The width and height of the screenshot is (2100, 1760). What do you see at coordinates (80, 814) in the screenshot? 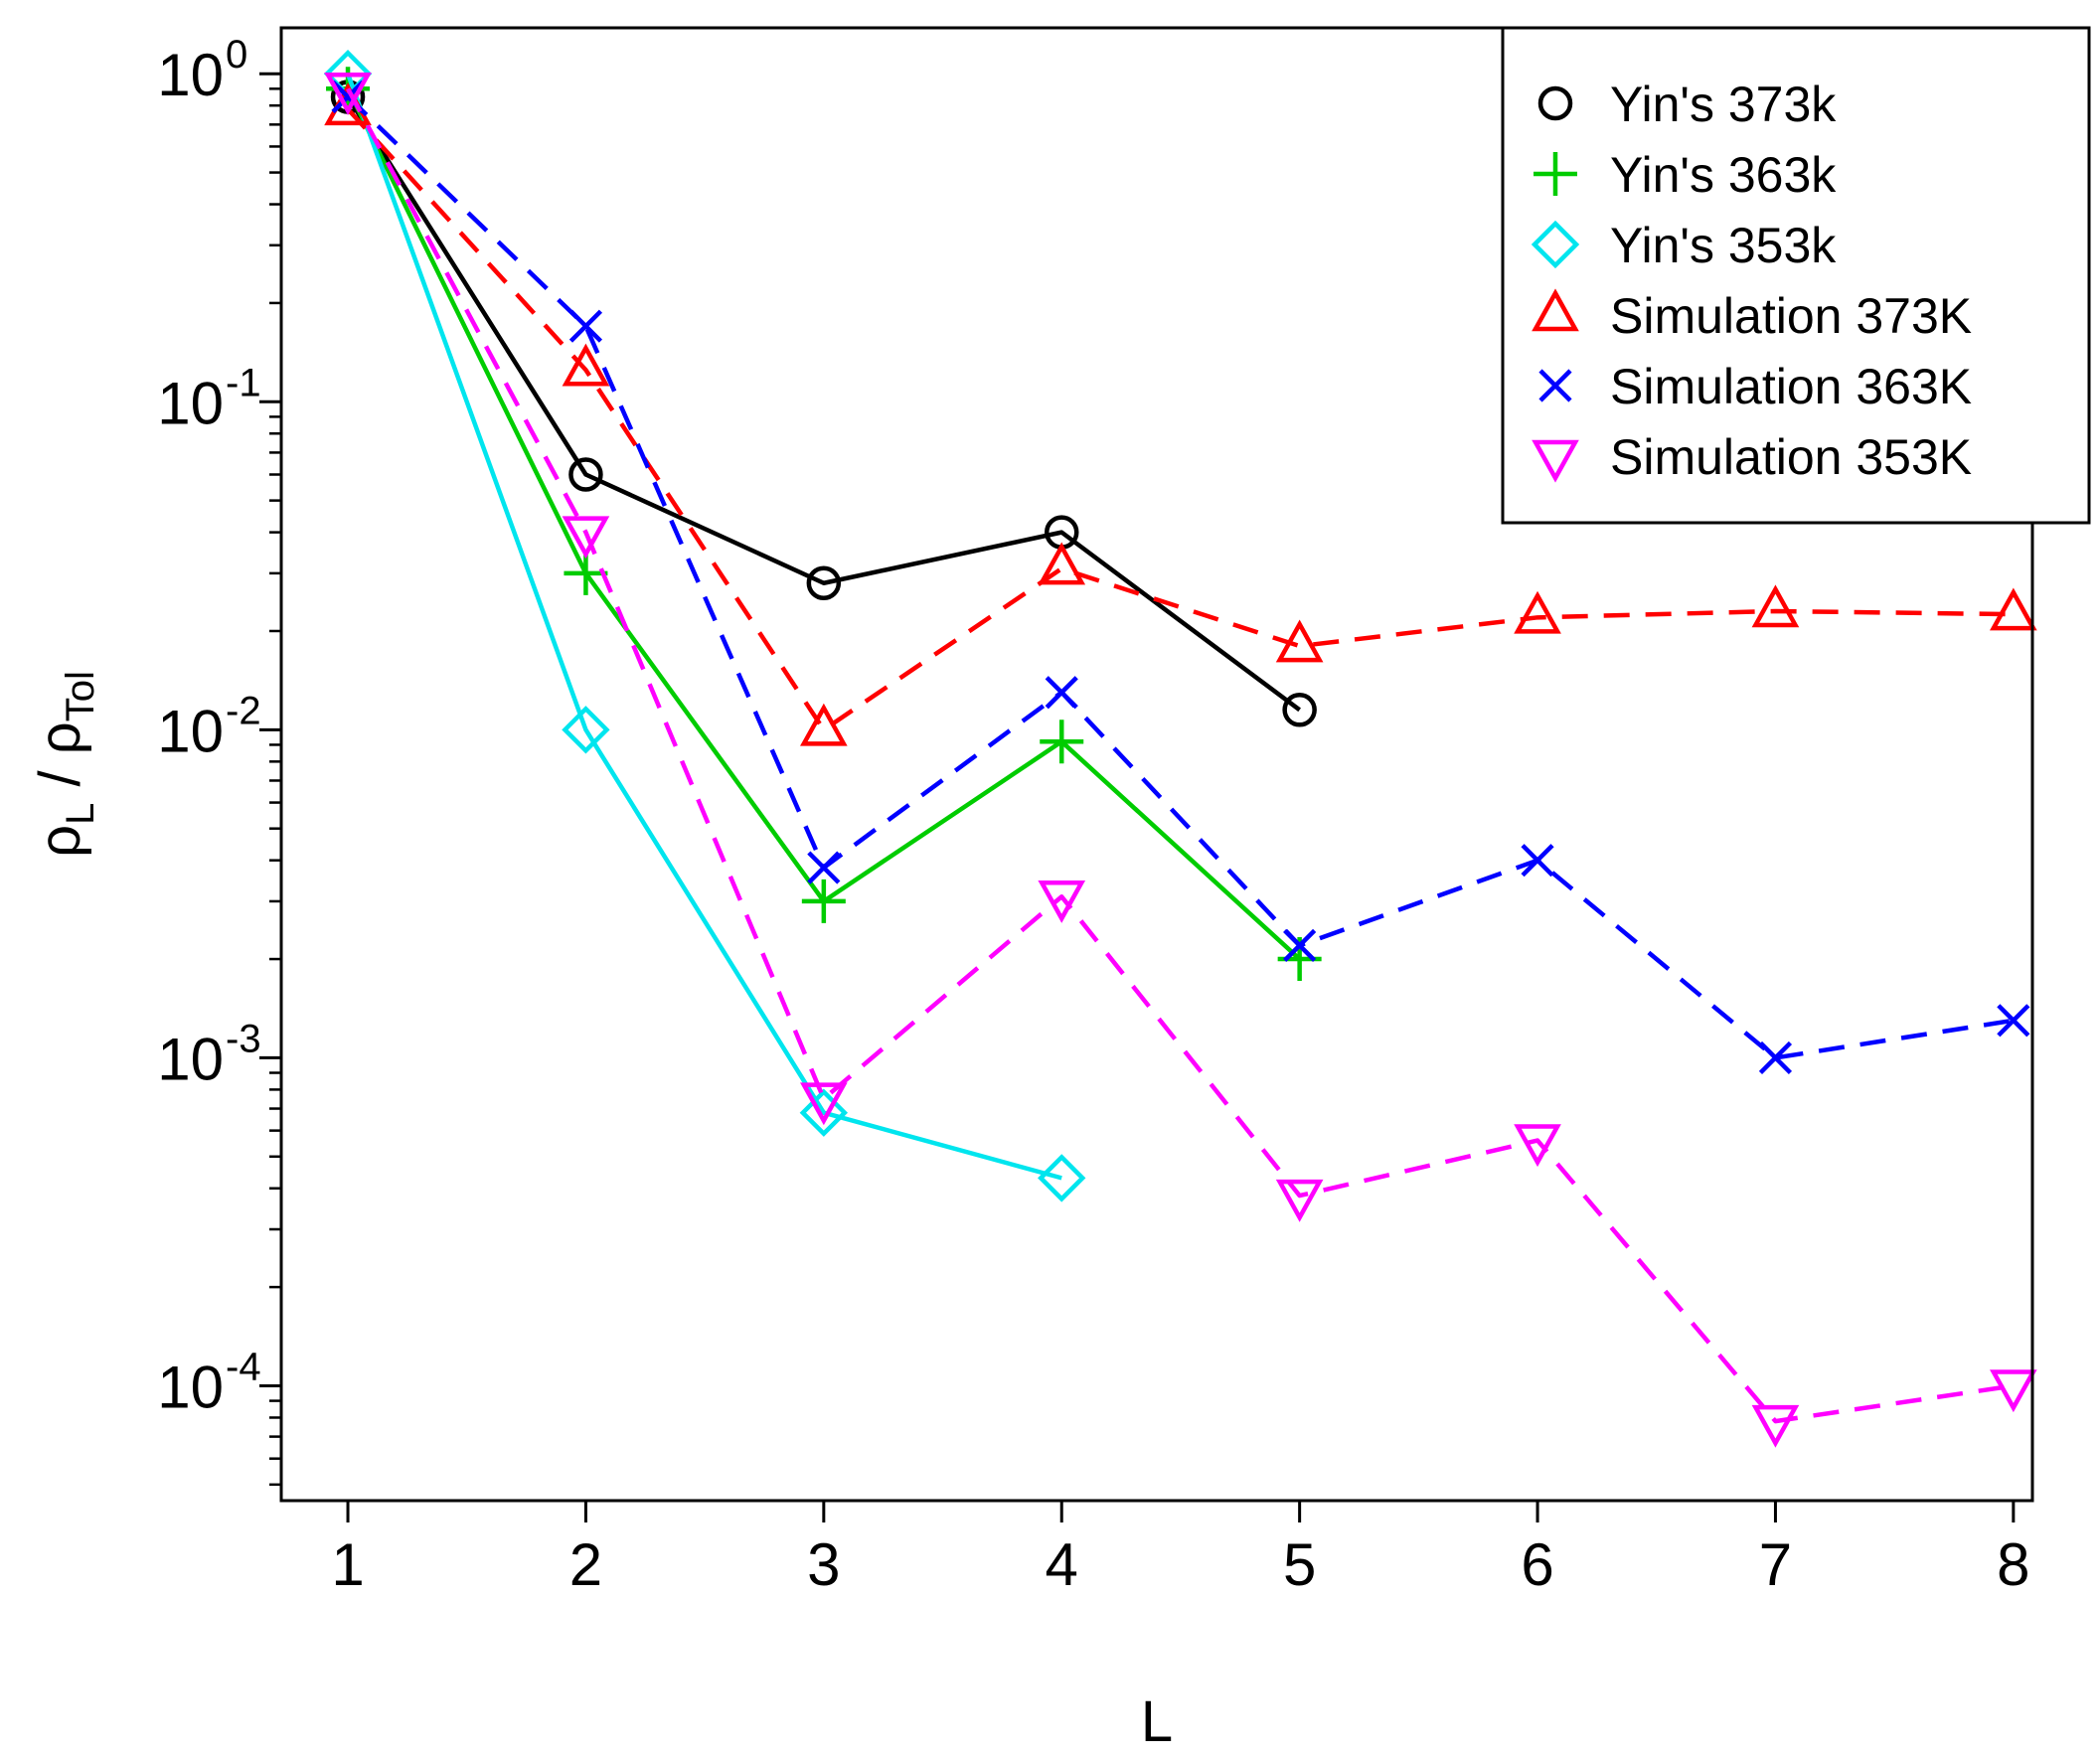
I see `y-axis-title-subscript: L` at bounding box center [80, 814].